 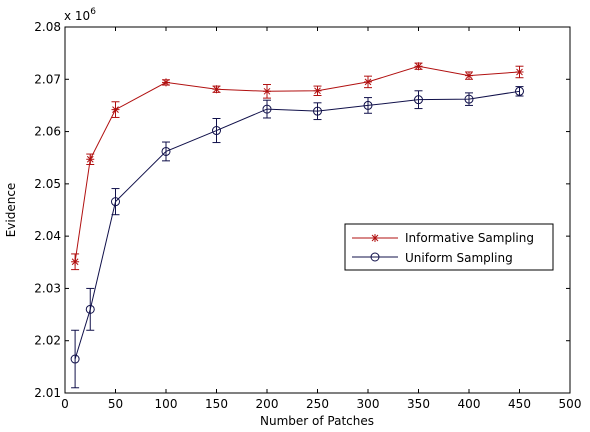 I want to click on y-tick-label: 2.02, so click(x=47, y=341).